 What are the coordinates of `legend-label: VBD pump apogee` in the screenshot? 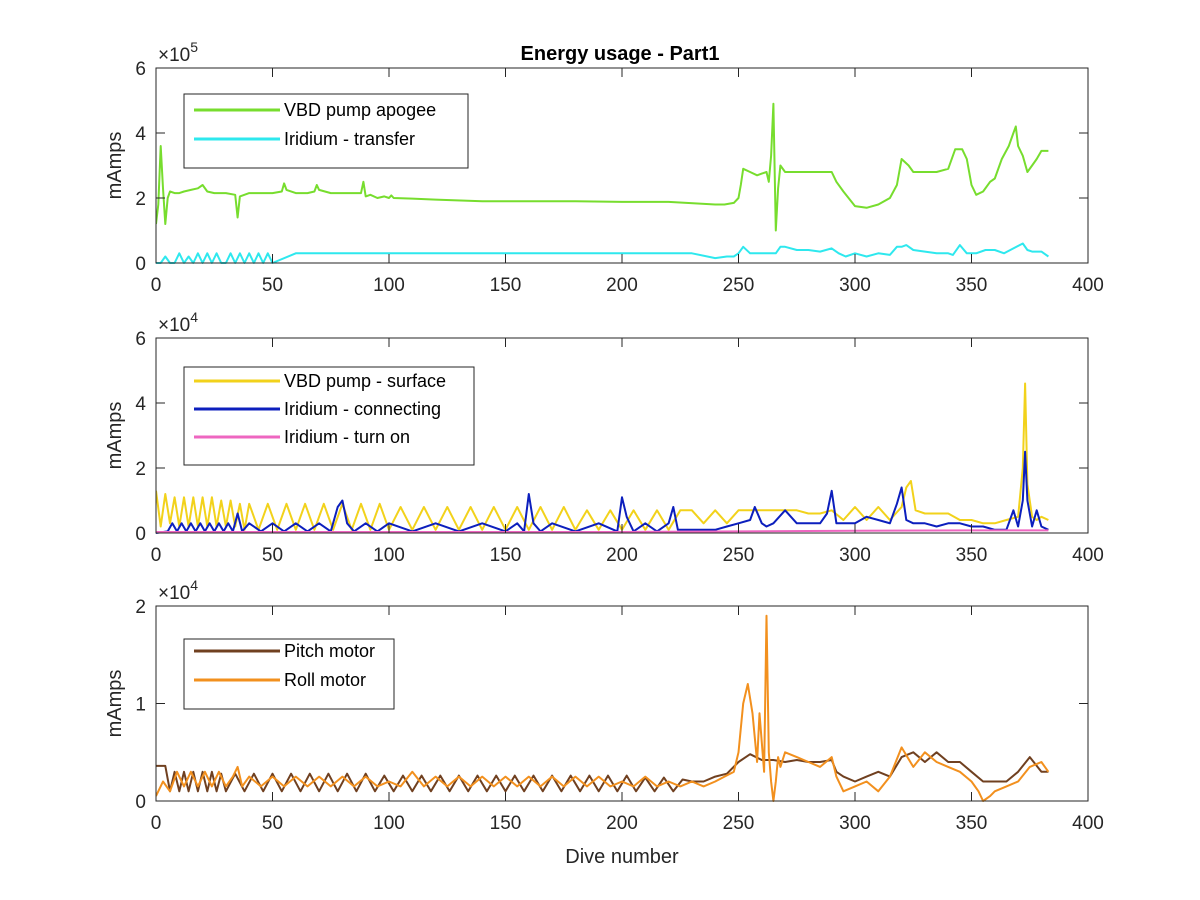 It's located at (360, 110).